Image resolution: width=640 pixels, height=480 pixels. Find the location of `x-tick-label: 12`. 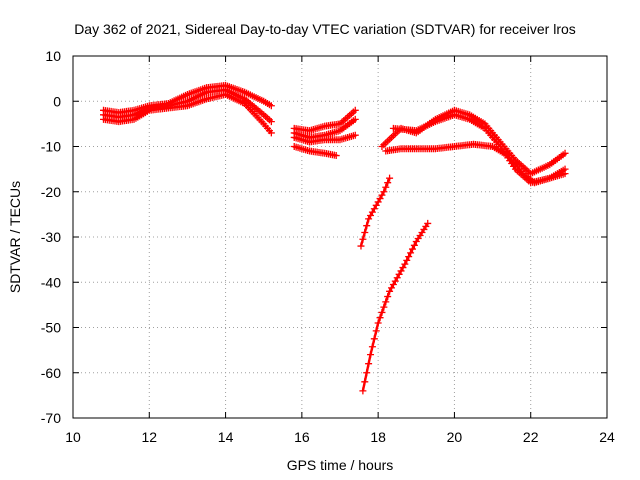

x-tick-label: 12 is located at coordinates (149, 437).